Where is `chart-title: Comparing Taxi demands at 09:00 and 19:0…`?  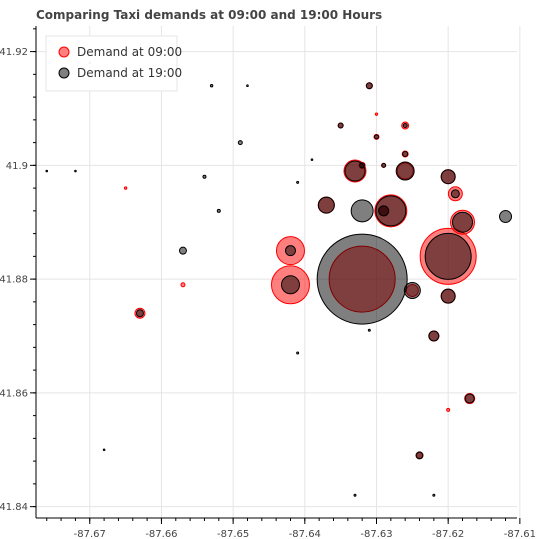 chart-title: Comparing Taxi demands at 09:00 and 19:0… is located at coordinates (209, 15).